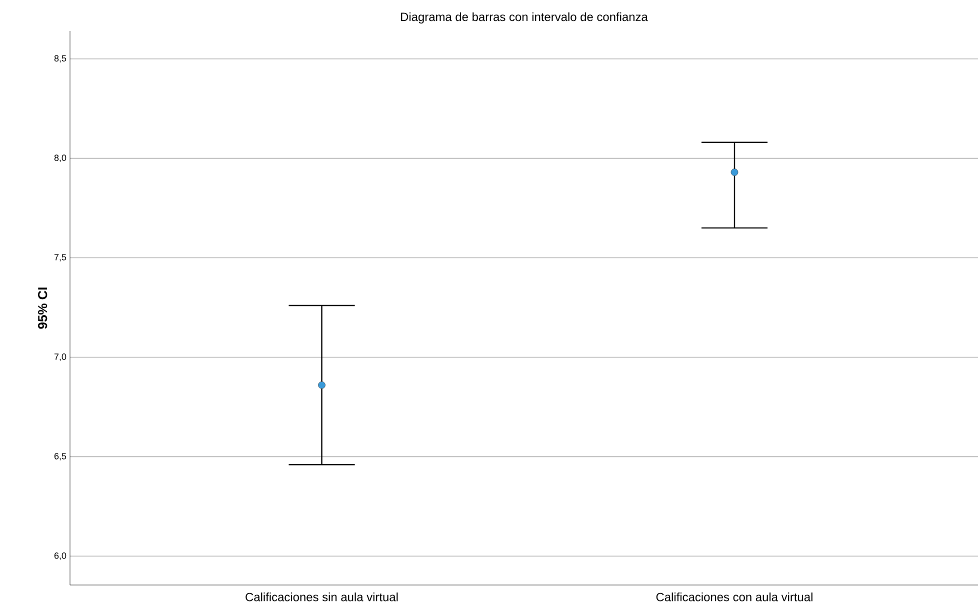 Image resolution: width=978 pixels, height=615 pixels. Describe the element at coordinates (43, 308) in the screenshot. I see `y-axis-title: 95% CI` at that location.